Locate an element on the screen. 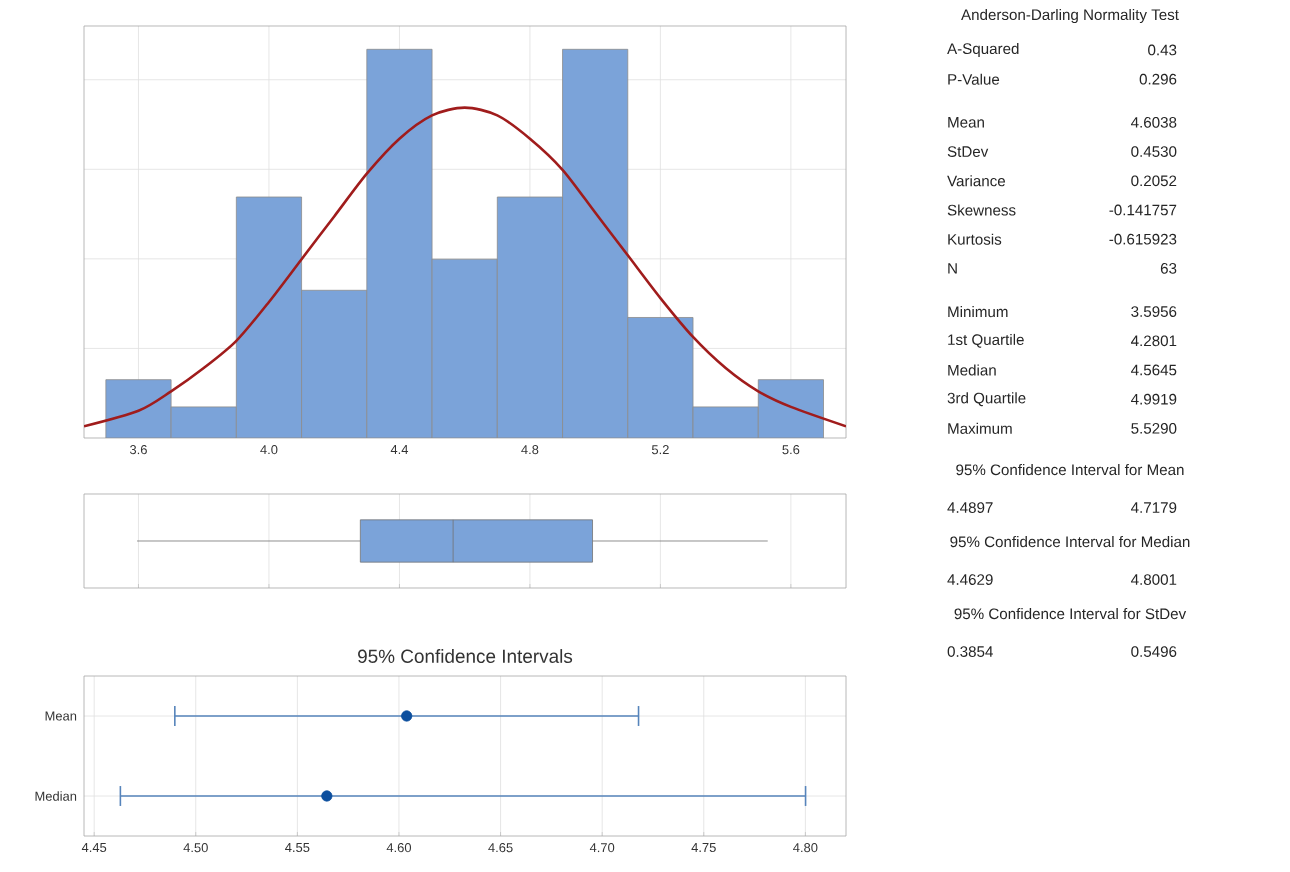 This screenshot has width=1290, height=872. chart-title: 95% Confidence Intervals is located at coordinates (465, 656).